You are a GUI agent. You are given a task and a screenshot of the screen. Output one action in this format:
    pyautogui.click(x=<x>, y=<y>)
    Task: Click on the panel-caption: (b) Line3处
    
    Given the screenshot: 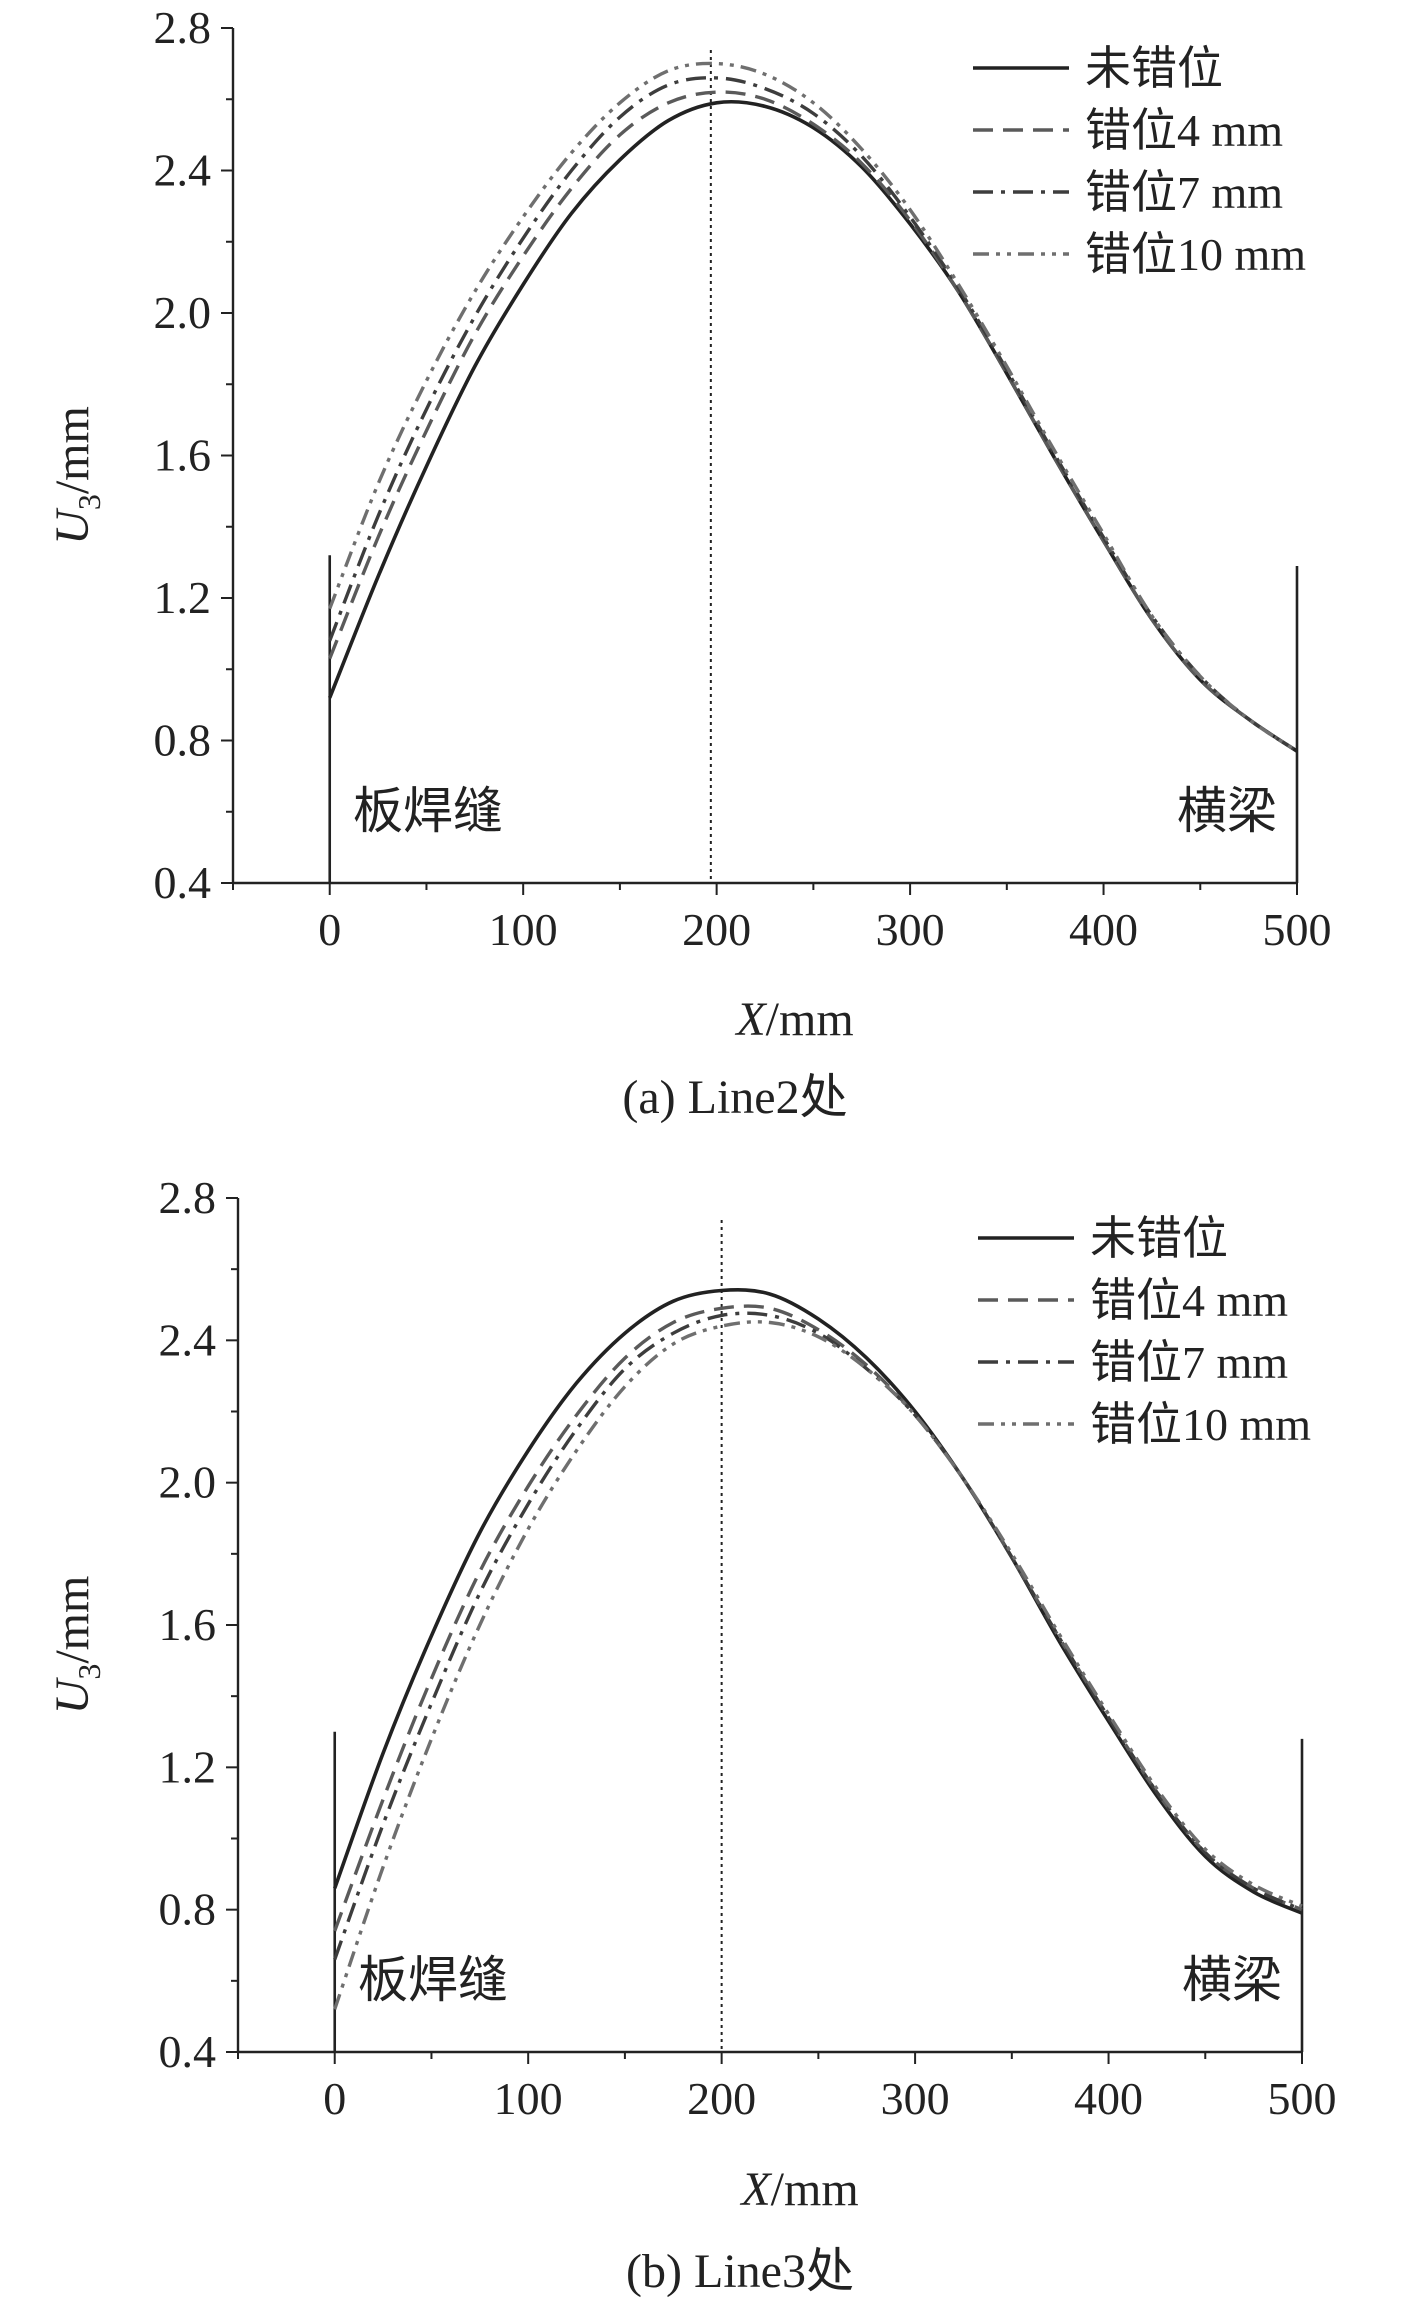 What is the action you would take?
    pyautogui.click(x=740, y=2271)
    